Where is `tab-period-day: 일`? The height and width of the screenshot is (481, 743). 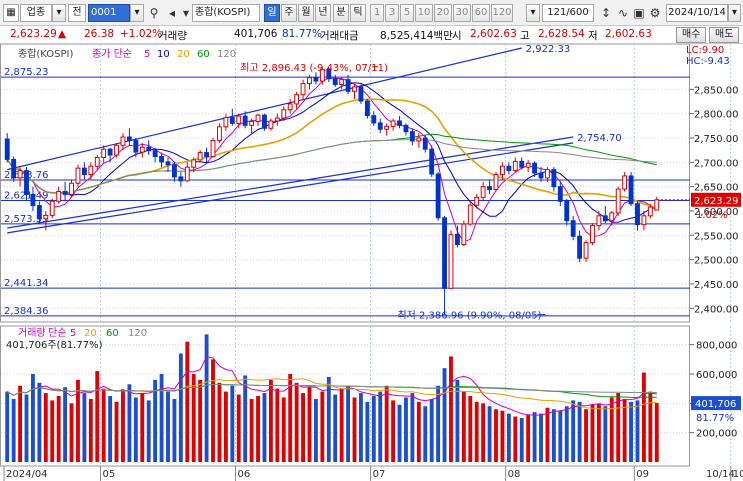
tab-period-day: 일 is located at coordinates (272, 13).